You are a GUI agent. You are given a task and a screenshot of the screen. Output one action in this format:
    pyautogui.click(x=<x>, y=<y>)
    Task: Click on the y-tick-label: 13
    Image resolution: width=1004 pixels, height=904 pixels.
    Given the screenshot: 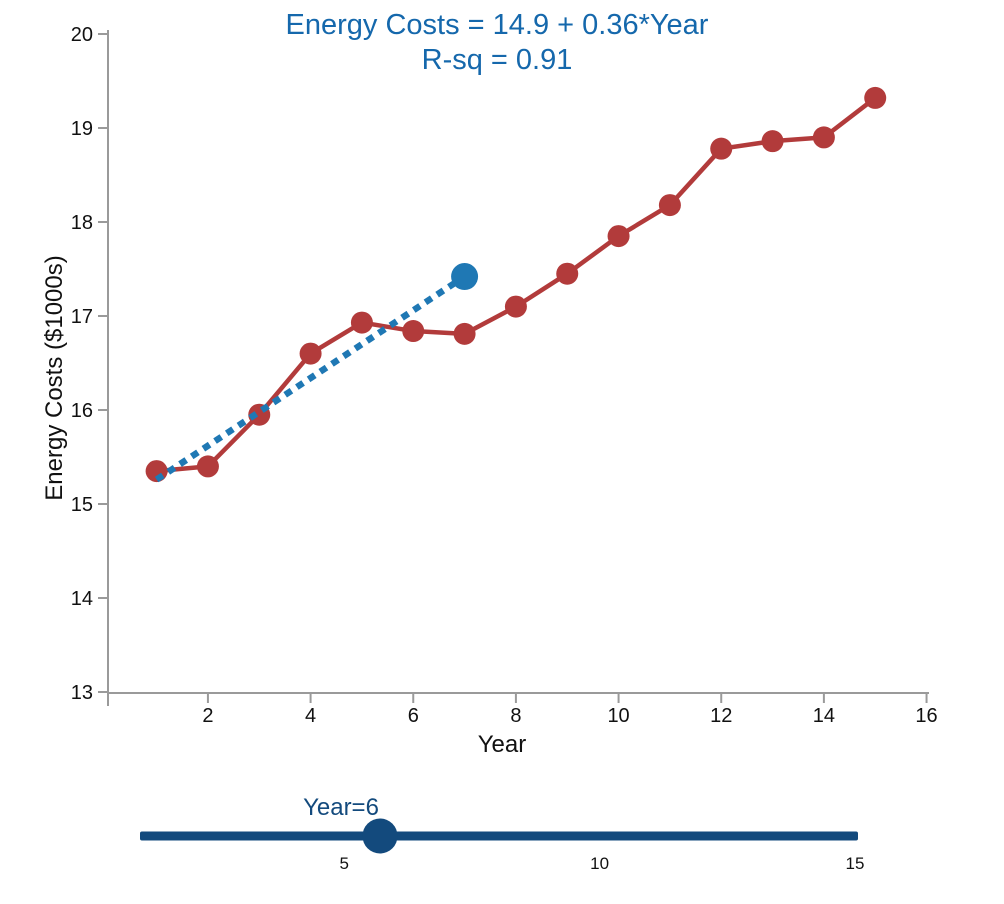 What is the action you would take?
    pyautogui.click(x=82, y=693)
    